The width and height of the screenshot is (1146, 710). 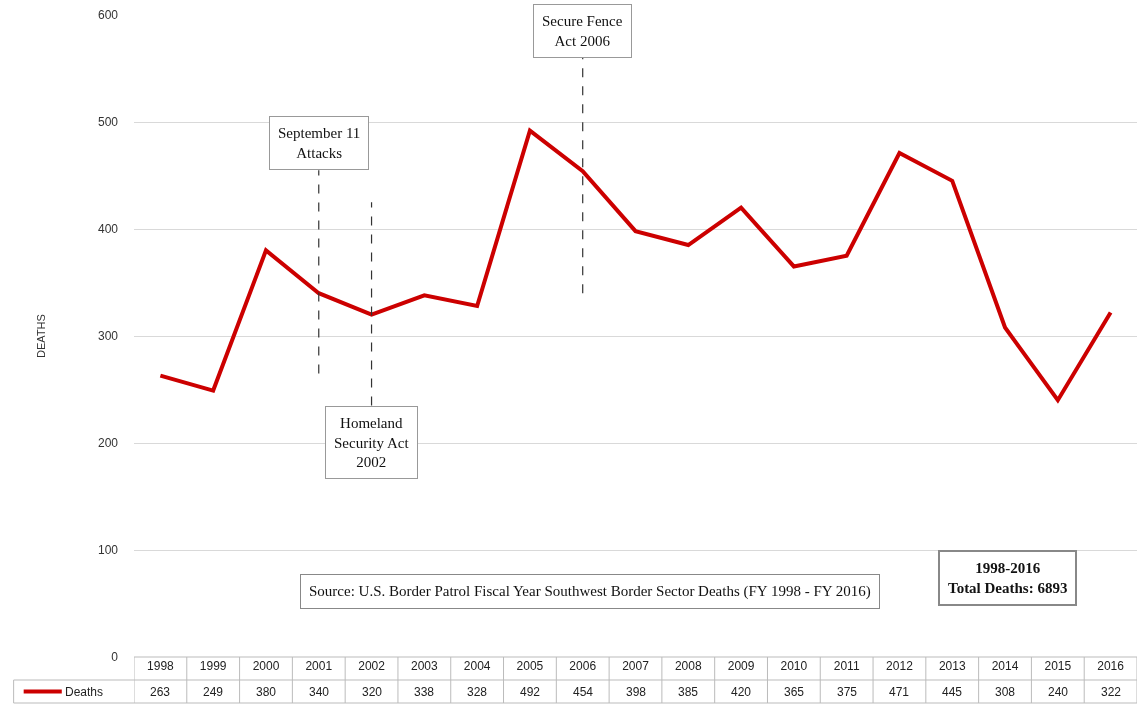 What do you see at coordinates (477, 692) in the screenshot?
I see `data-label: 328` at bounding box center [477, 692].